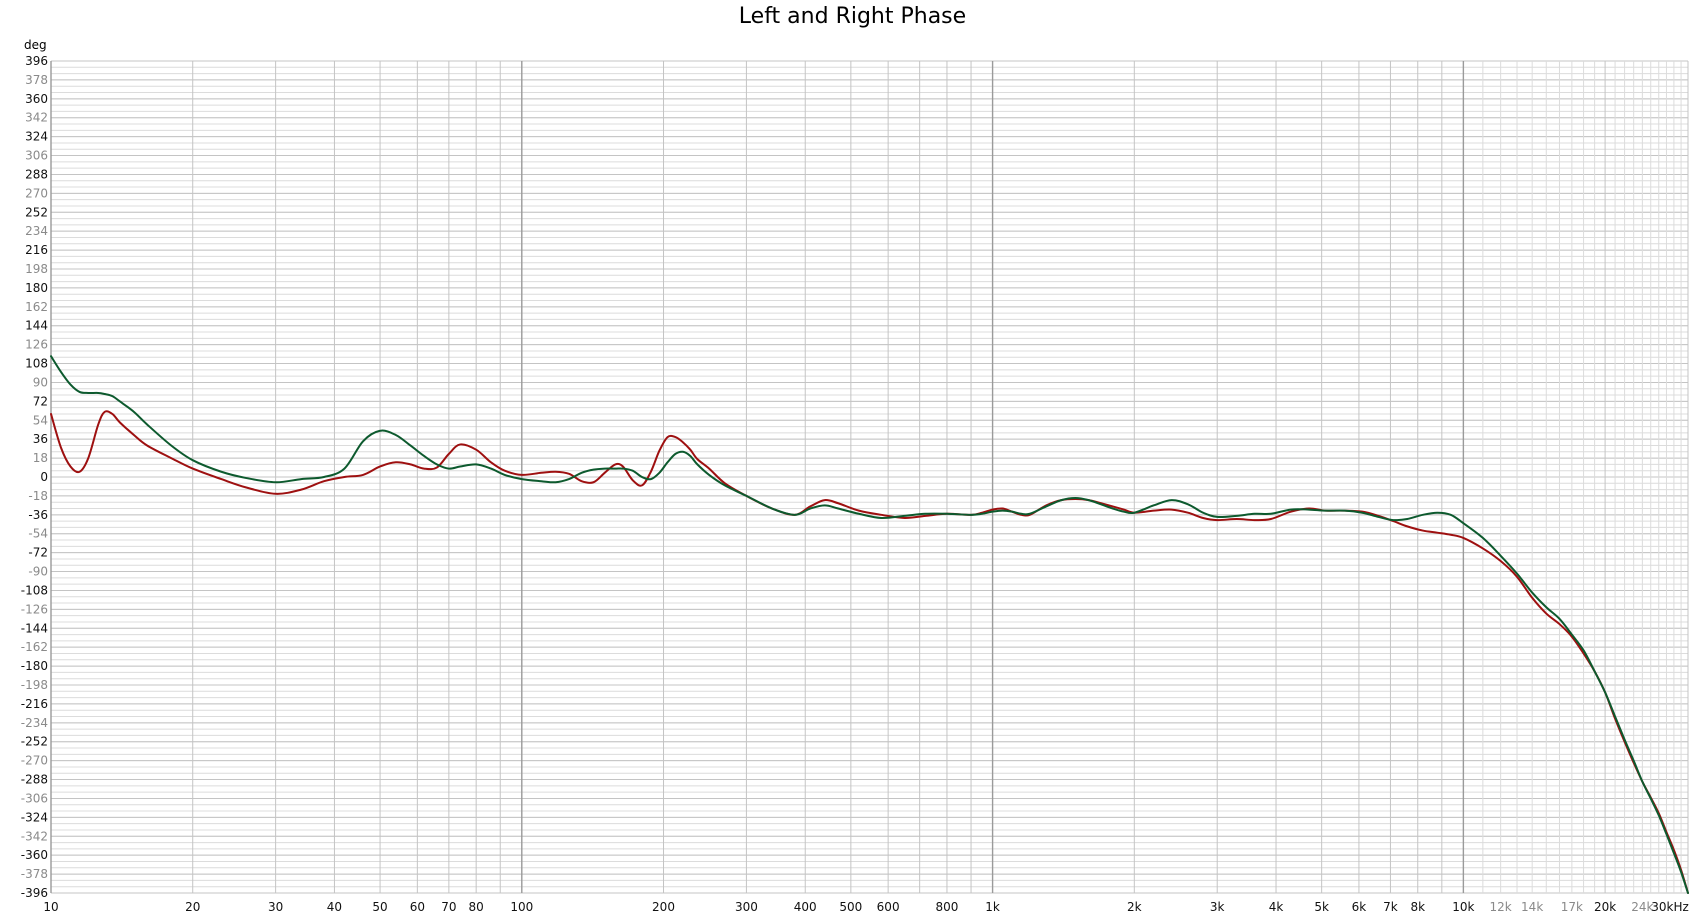  What do you see at coordinates (40, 458) in the screenshot?
I see `y-tick-label: 18` at bounding box center [40, 458].